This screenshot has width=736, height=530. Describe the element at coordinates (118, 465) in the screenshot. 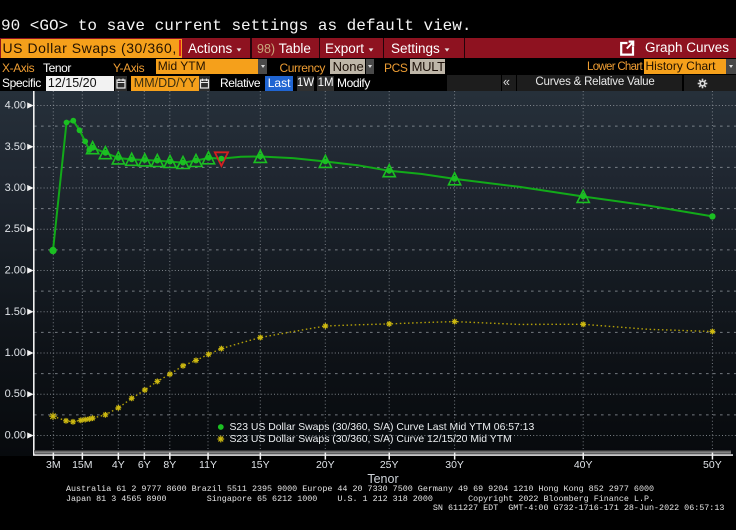

I see `svg-text: 4Y` at that location.